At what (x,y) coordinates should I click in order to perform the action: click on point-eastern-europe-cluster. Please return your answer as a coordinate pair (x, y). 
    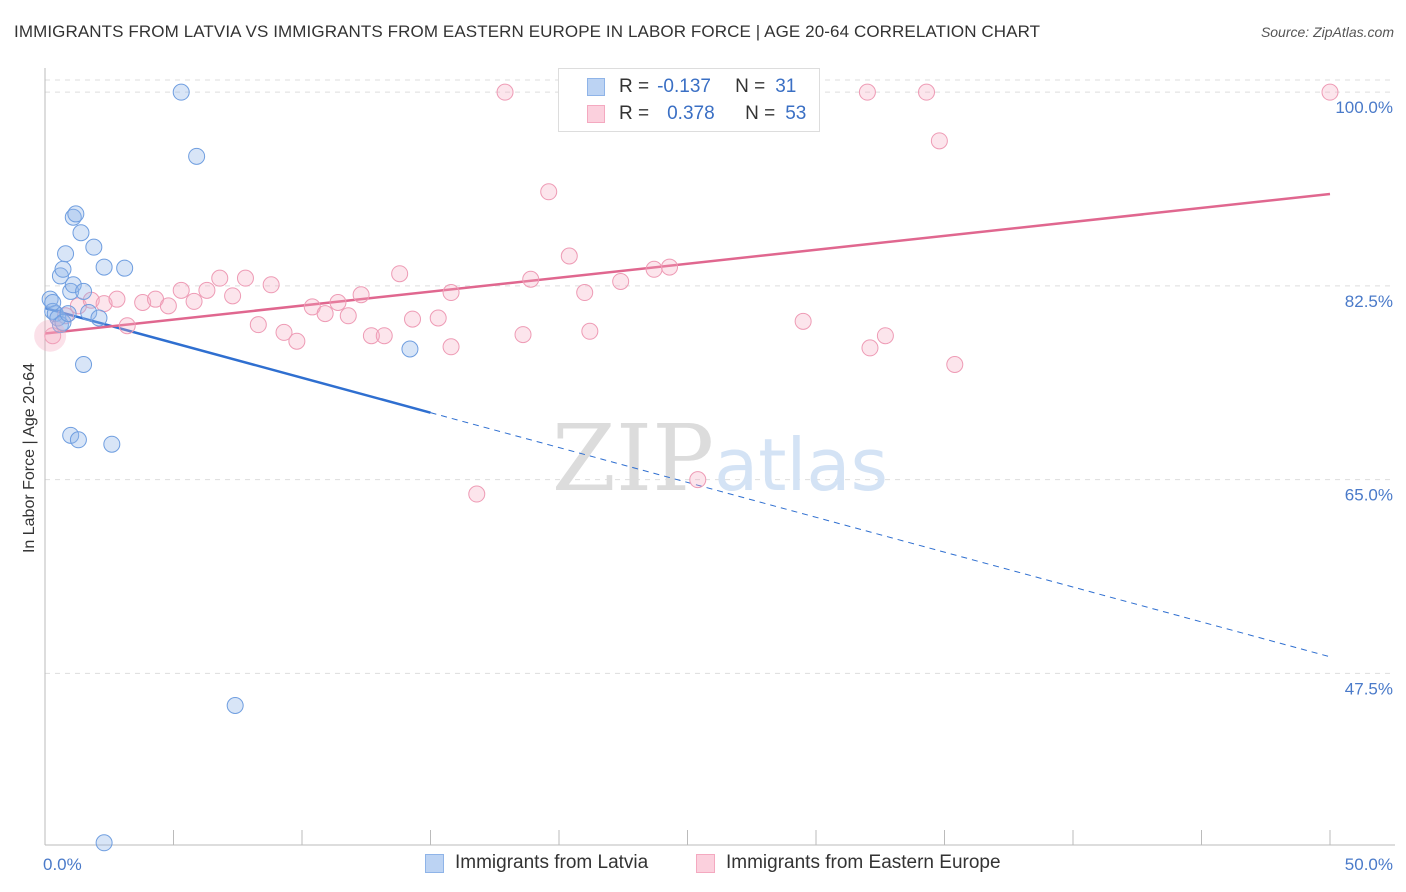
    Looking at the image, I should click on (50, 335).